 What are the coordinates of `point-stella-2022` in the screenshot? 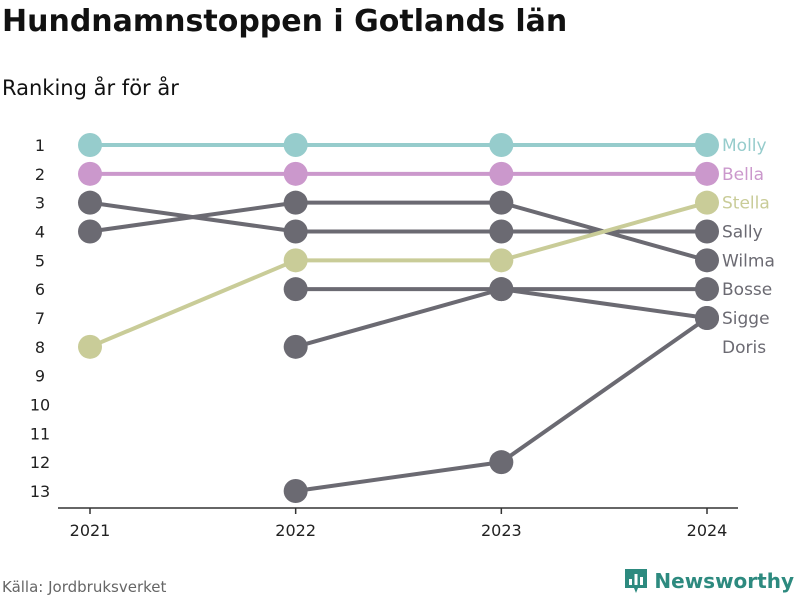 It's located at (295, 260).